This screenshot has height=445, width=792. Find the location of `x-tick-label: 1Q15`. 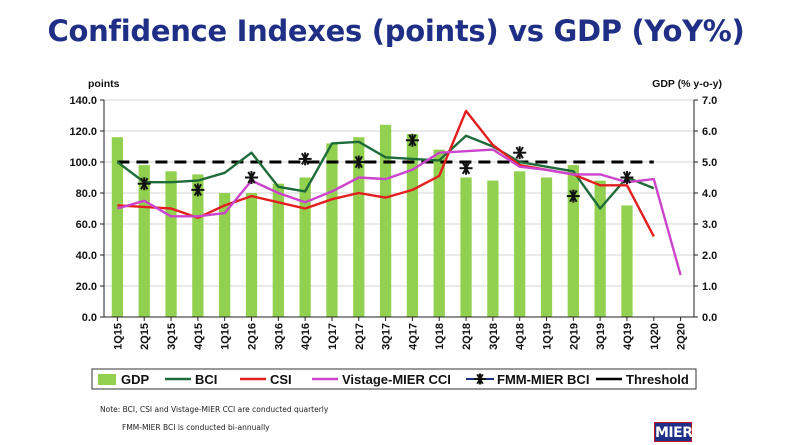

x-tick-label: 1Q15 is located at coordinates (118, 336).